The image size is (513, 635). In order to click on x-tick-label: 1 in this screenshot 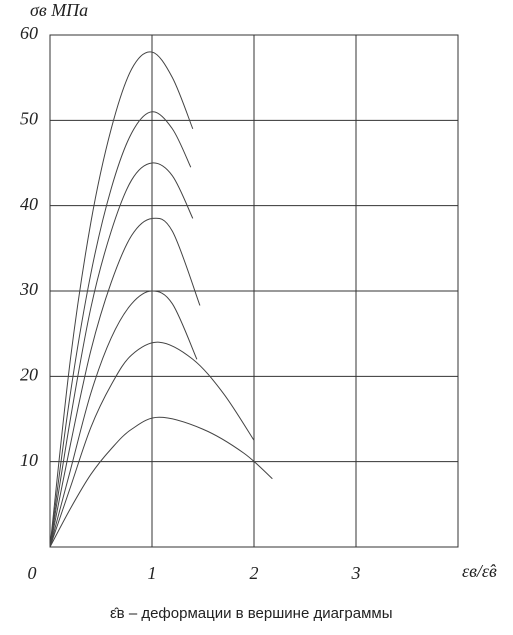, I will do `click(152, 573)`.